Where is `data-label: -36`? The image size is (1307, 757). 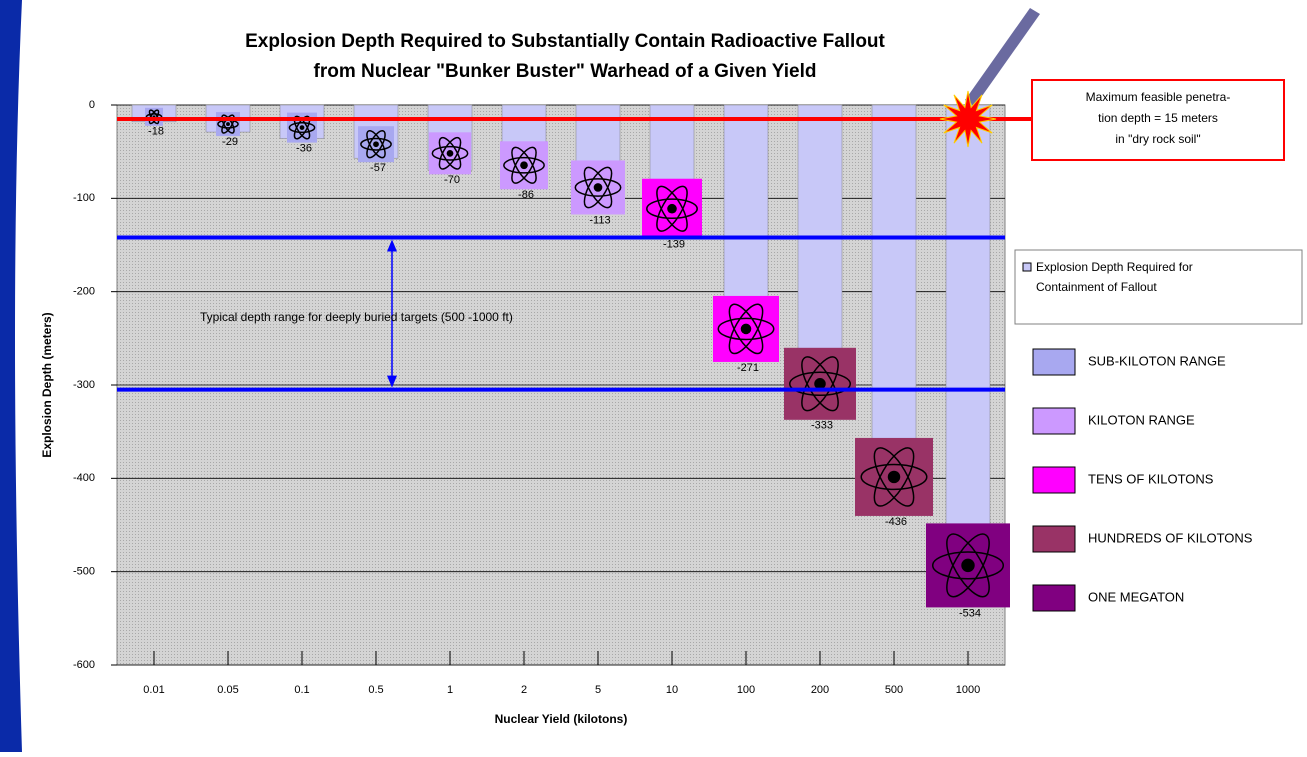
data-label: -36 is located at coordinates (304, 149).